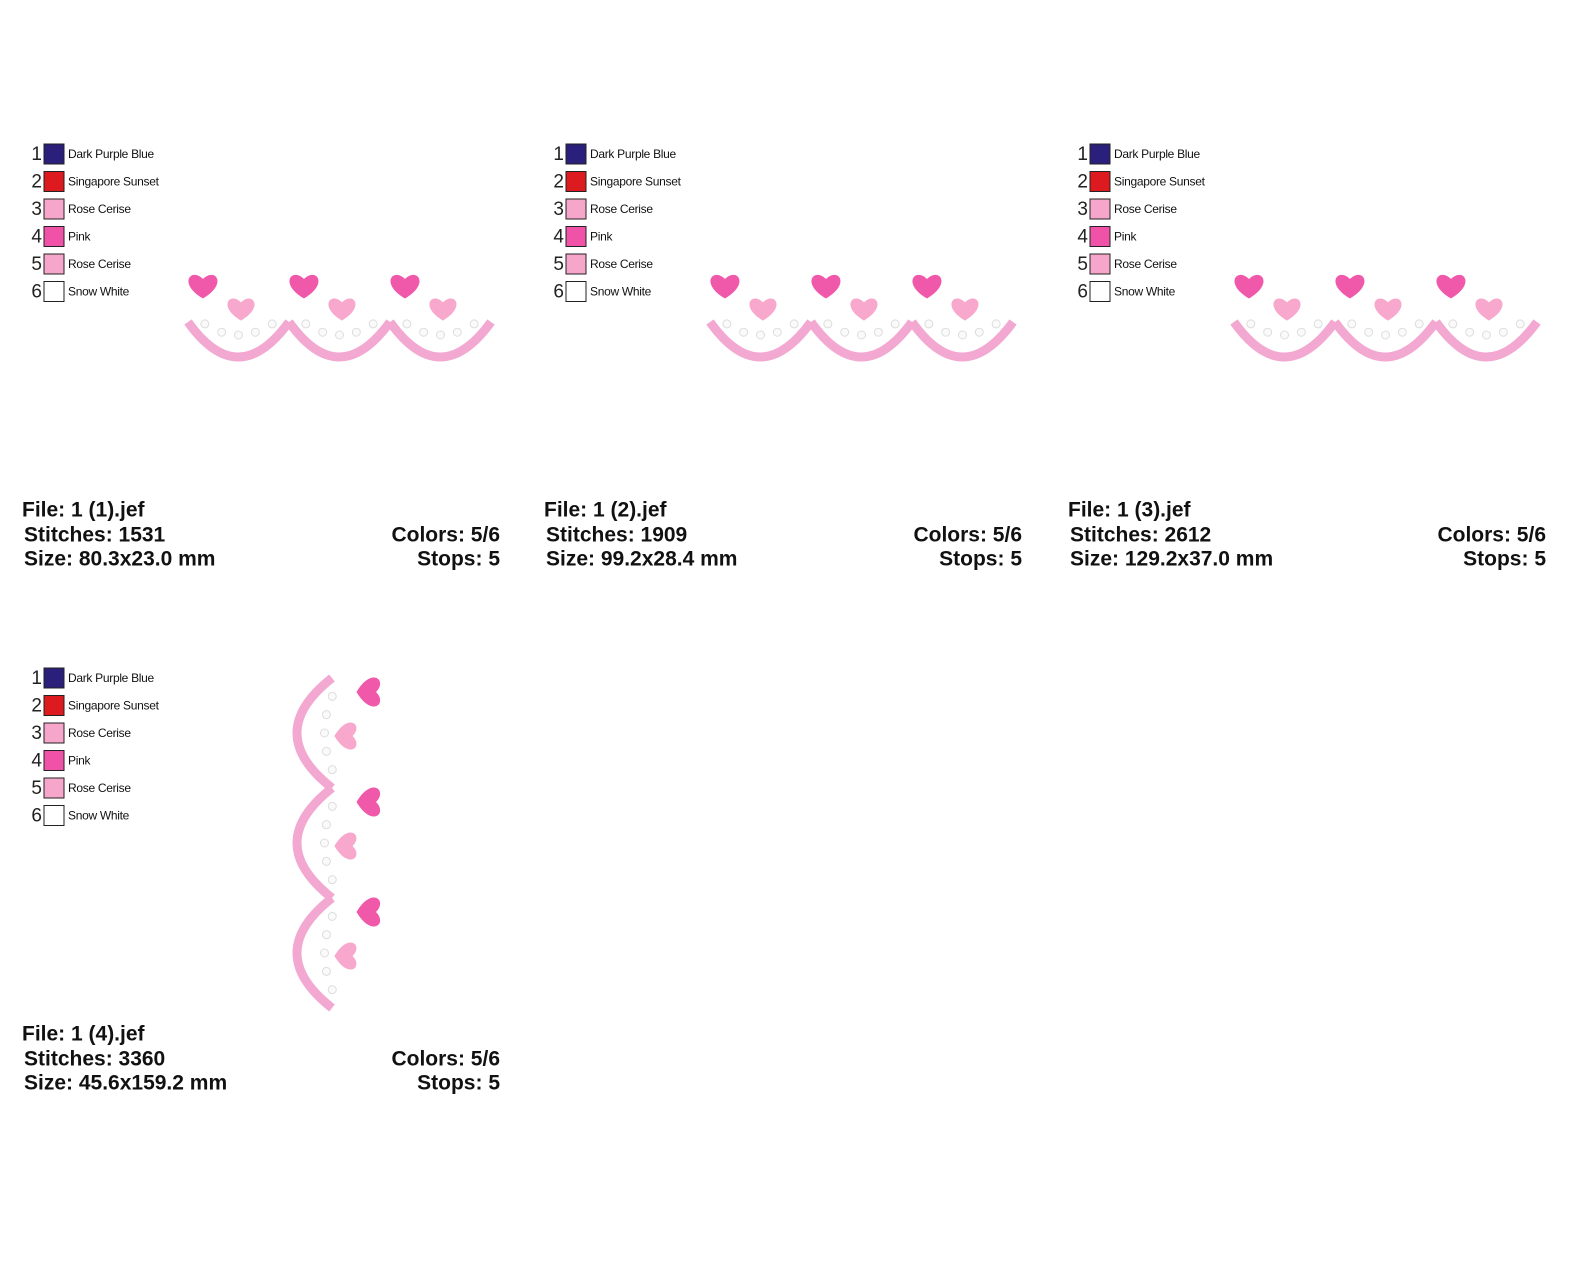 This screenshot has height=1270, width=1588. Describe the element at coordinates (84, 510) in the screenshot. I see `file-name: File: 1 (1).jef` at that location.